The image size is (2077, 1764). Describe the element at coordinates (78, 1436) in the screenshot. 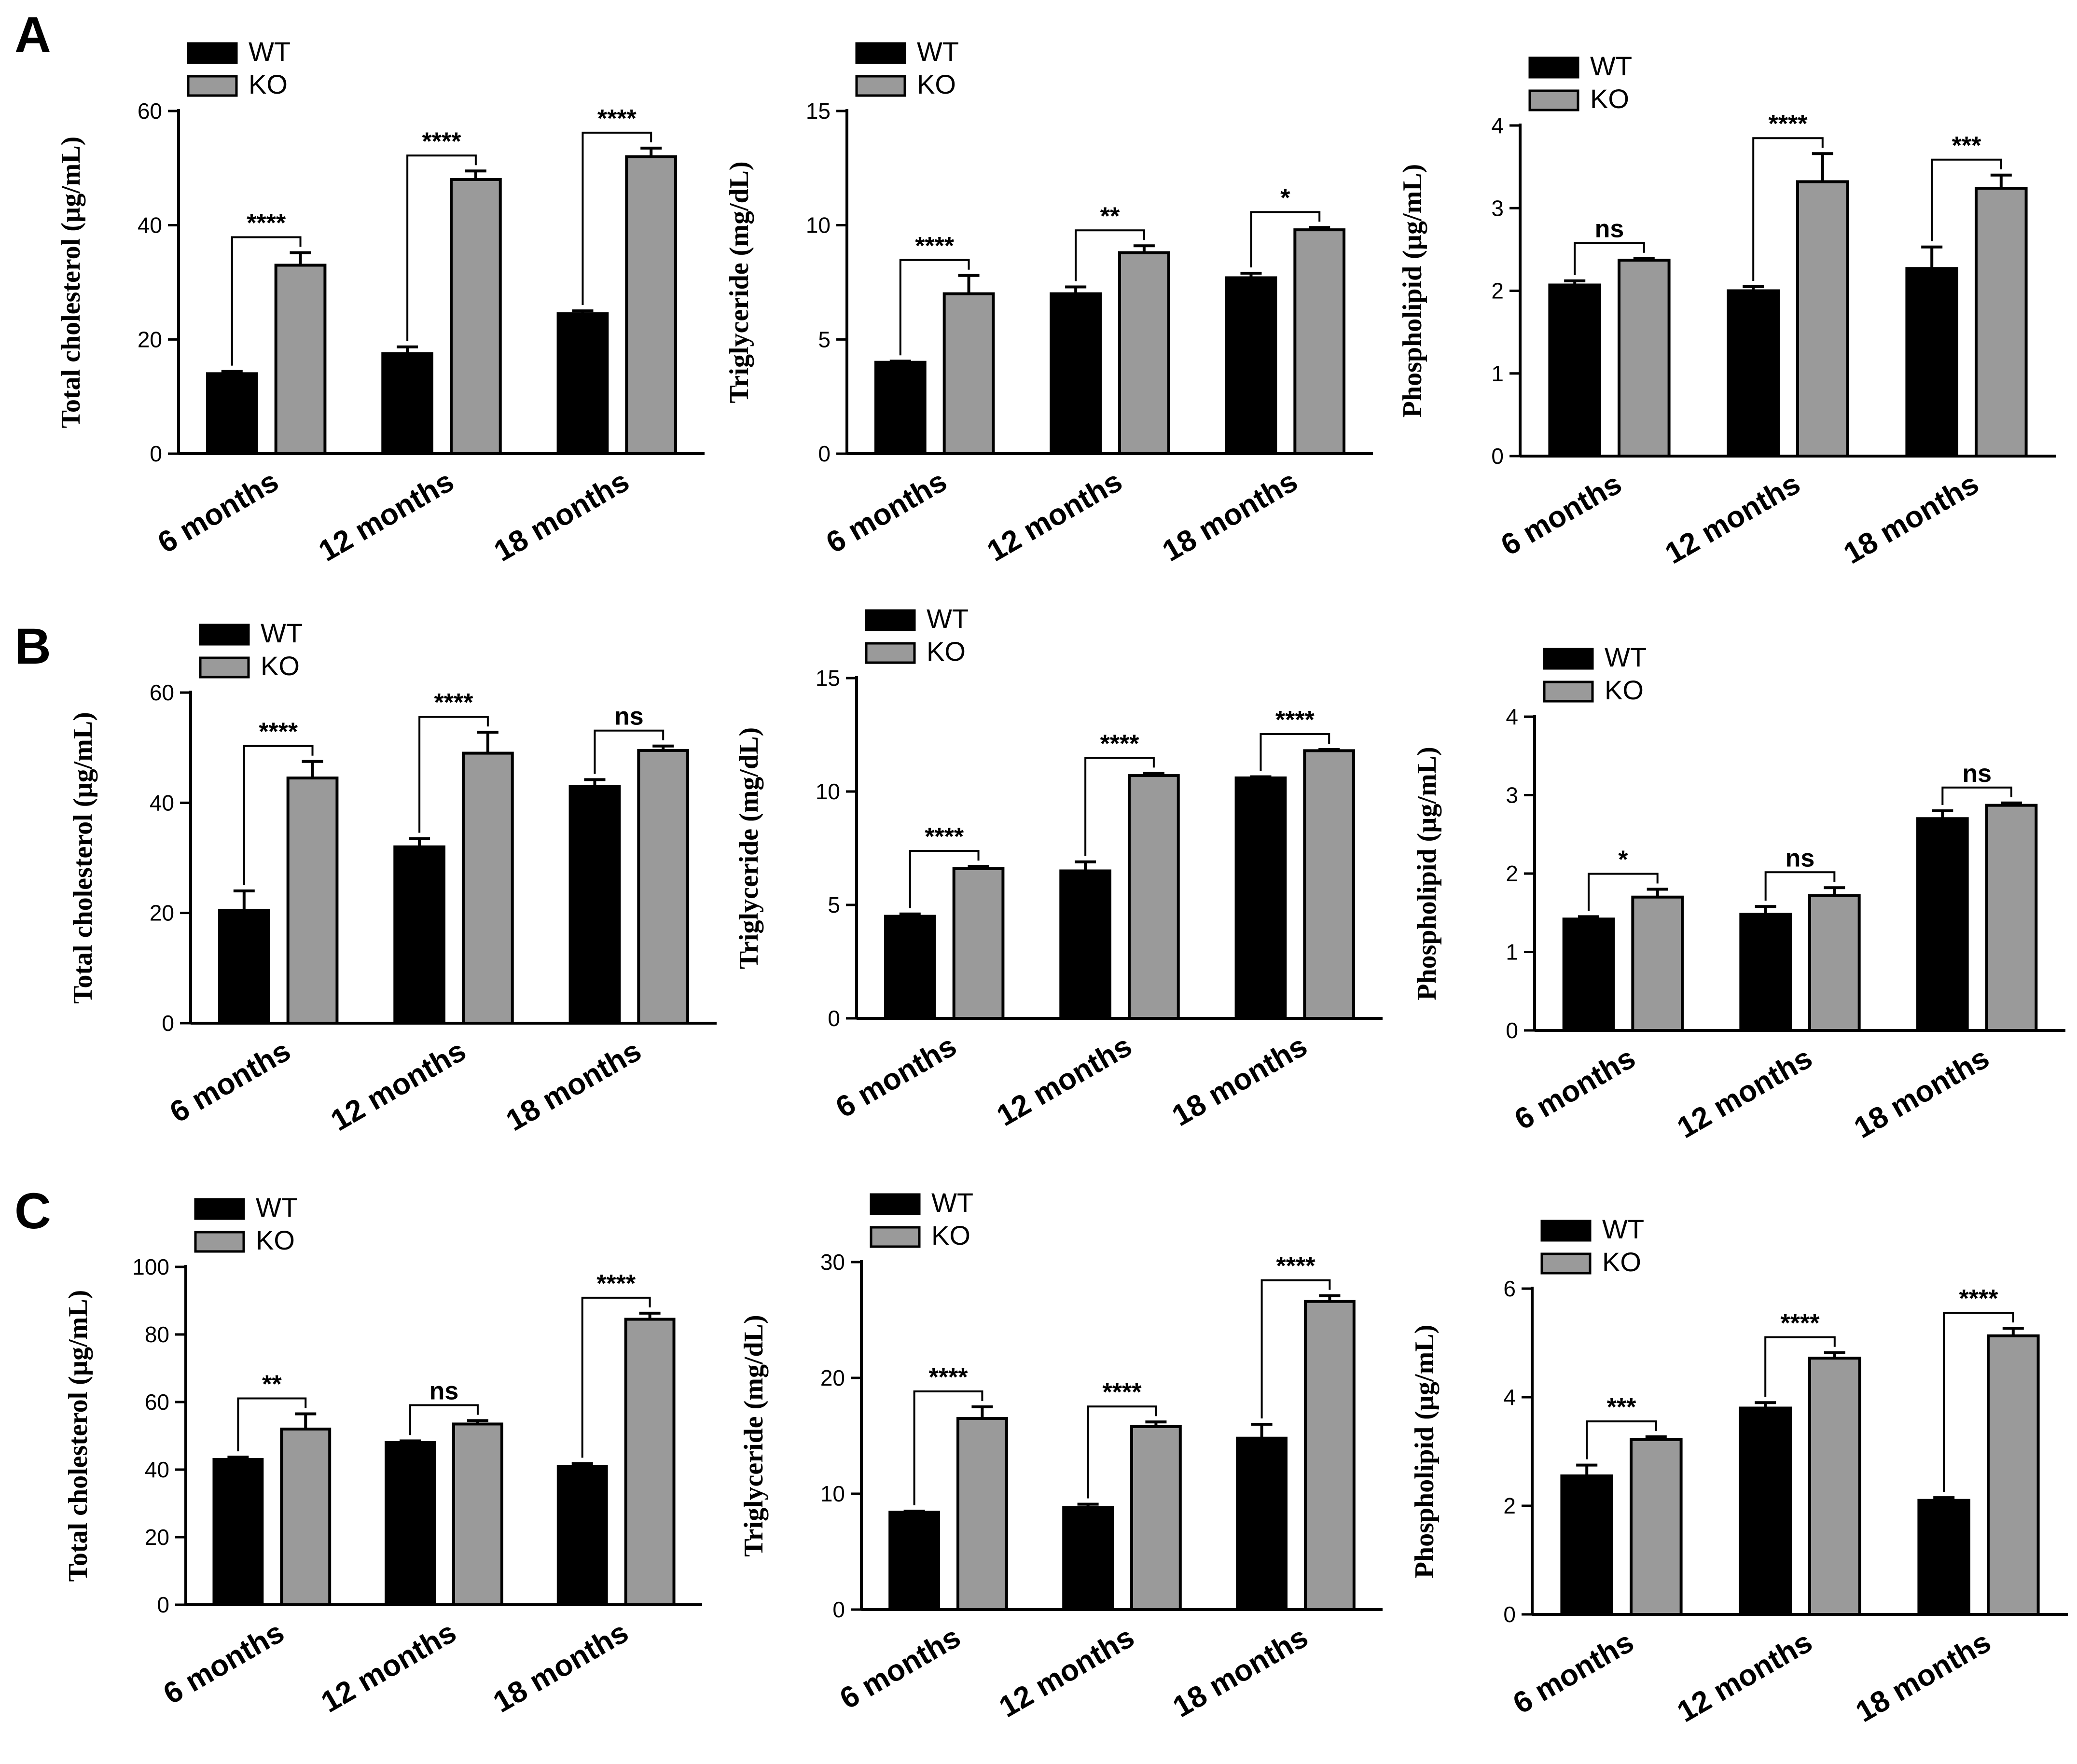

I see `y-axis-title: Total cholesterol (µg/mL)` at that location.